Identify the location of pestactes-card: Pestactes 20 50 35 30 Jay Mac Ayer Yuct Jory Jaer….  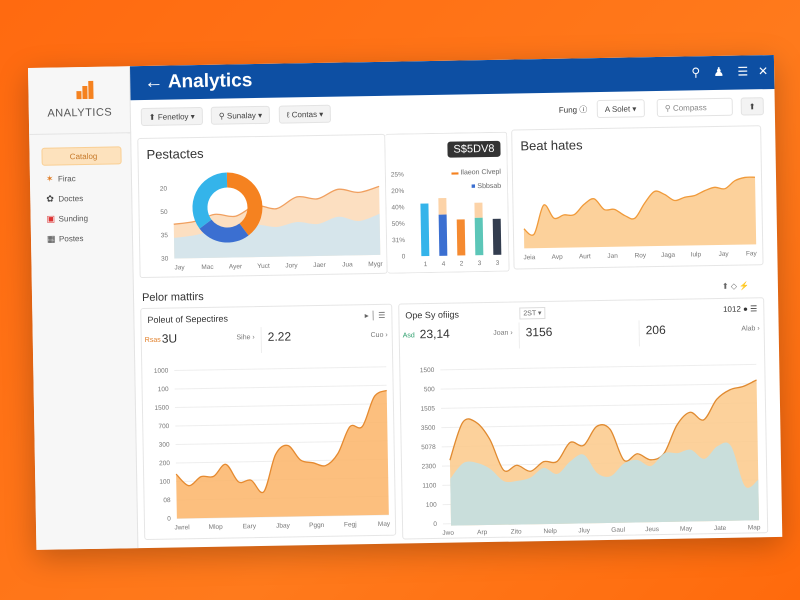
(262, 206).